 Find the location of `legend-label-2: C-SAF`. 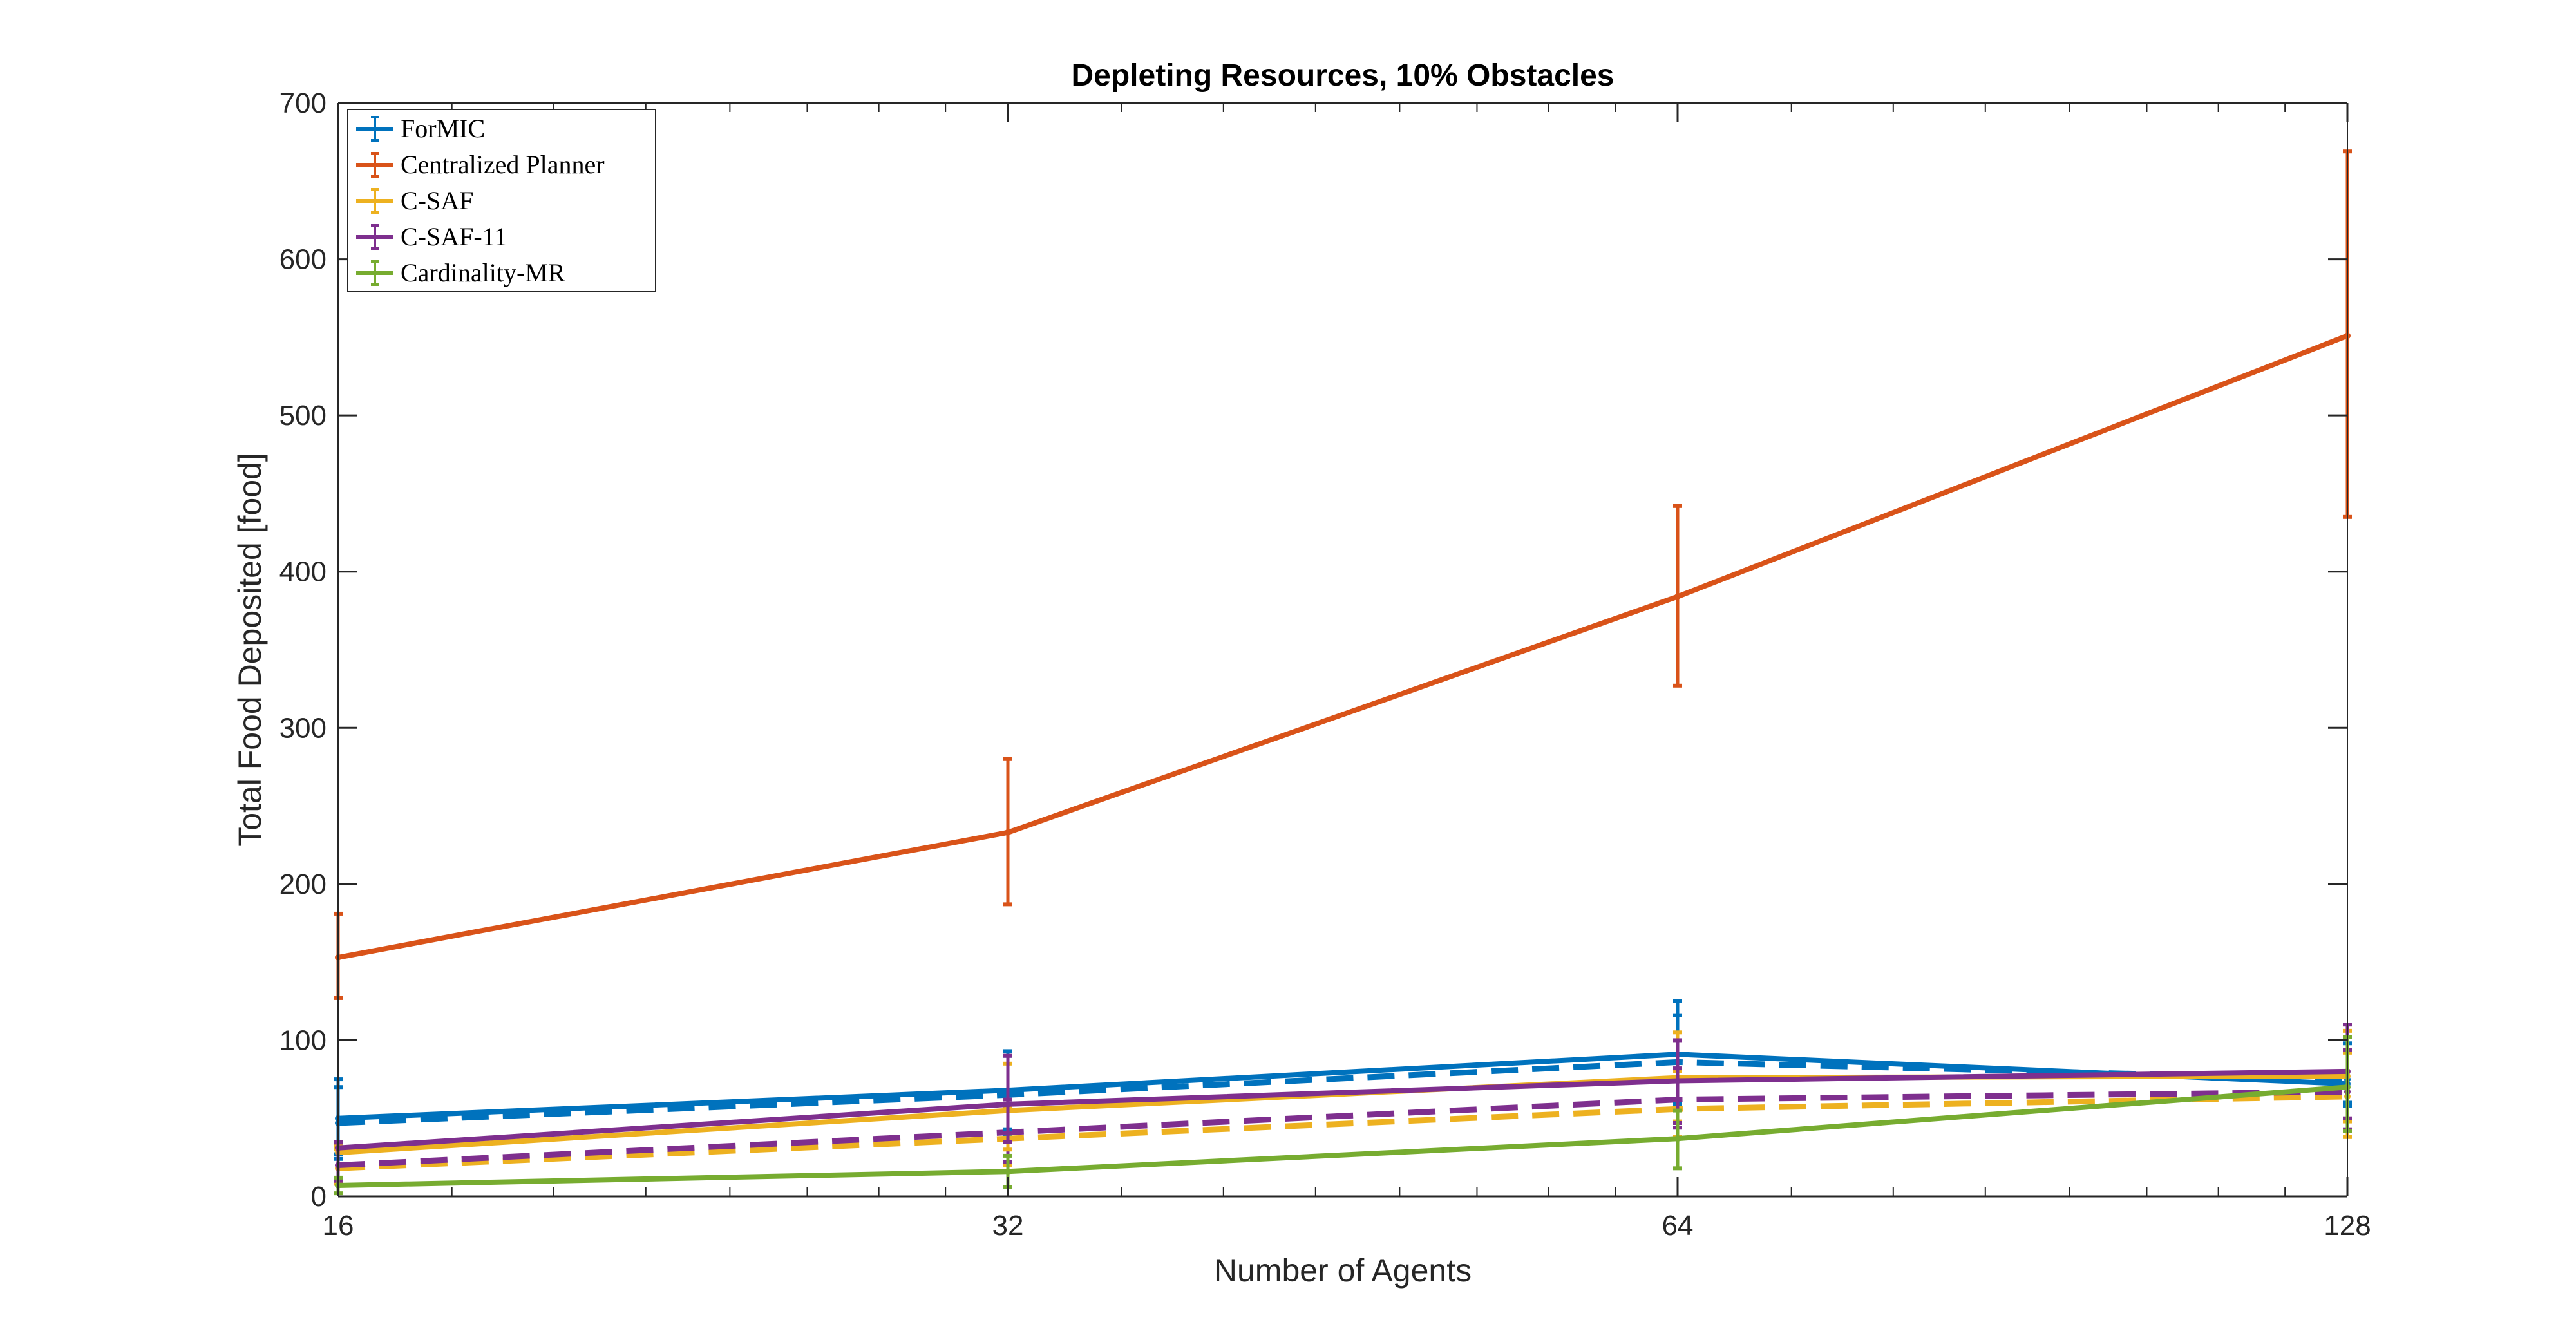

legend-label-2: C-SAF is located at coordinates (437, 200).